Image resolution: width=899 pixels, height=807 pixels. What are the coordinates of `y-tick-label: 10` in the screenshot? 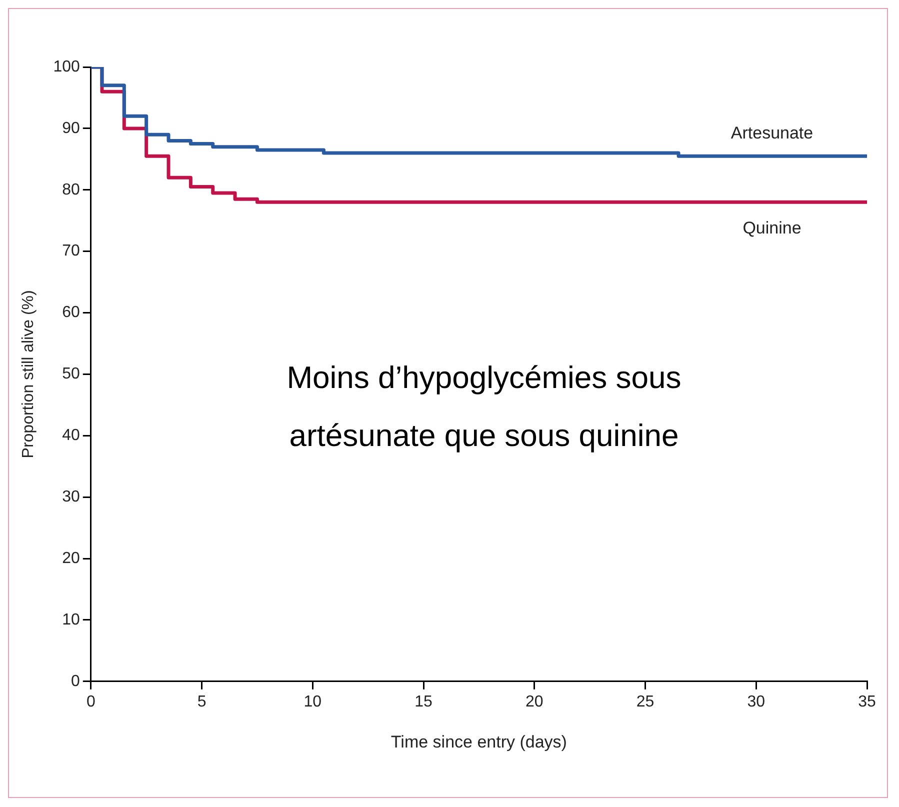 It's located at (71, 619).